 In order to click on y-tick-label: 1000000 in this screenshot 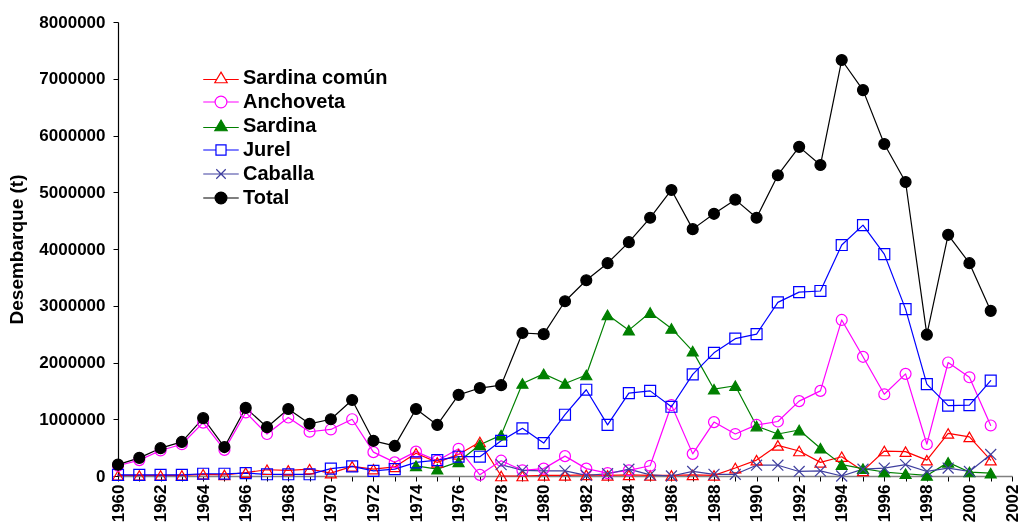, I will do `click(72, 419)`.